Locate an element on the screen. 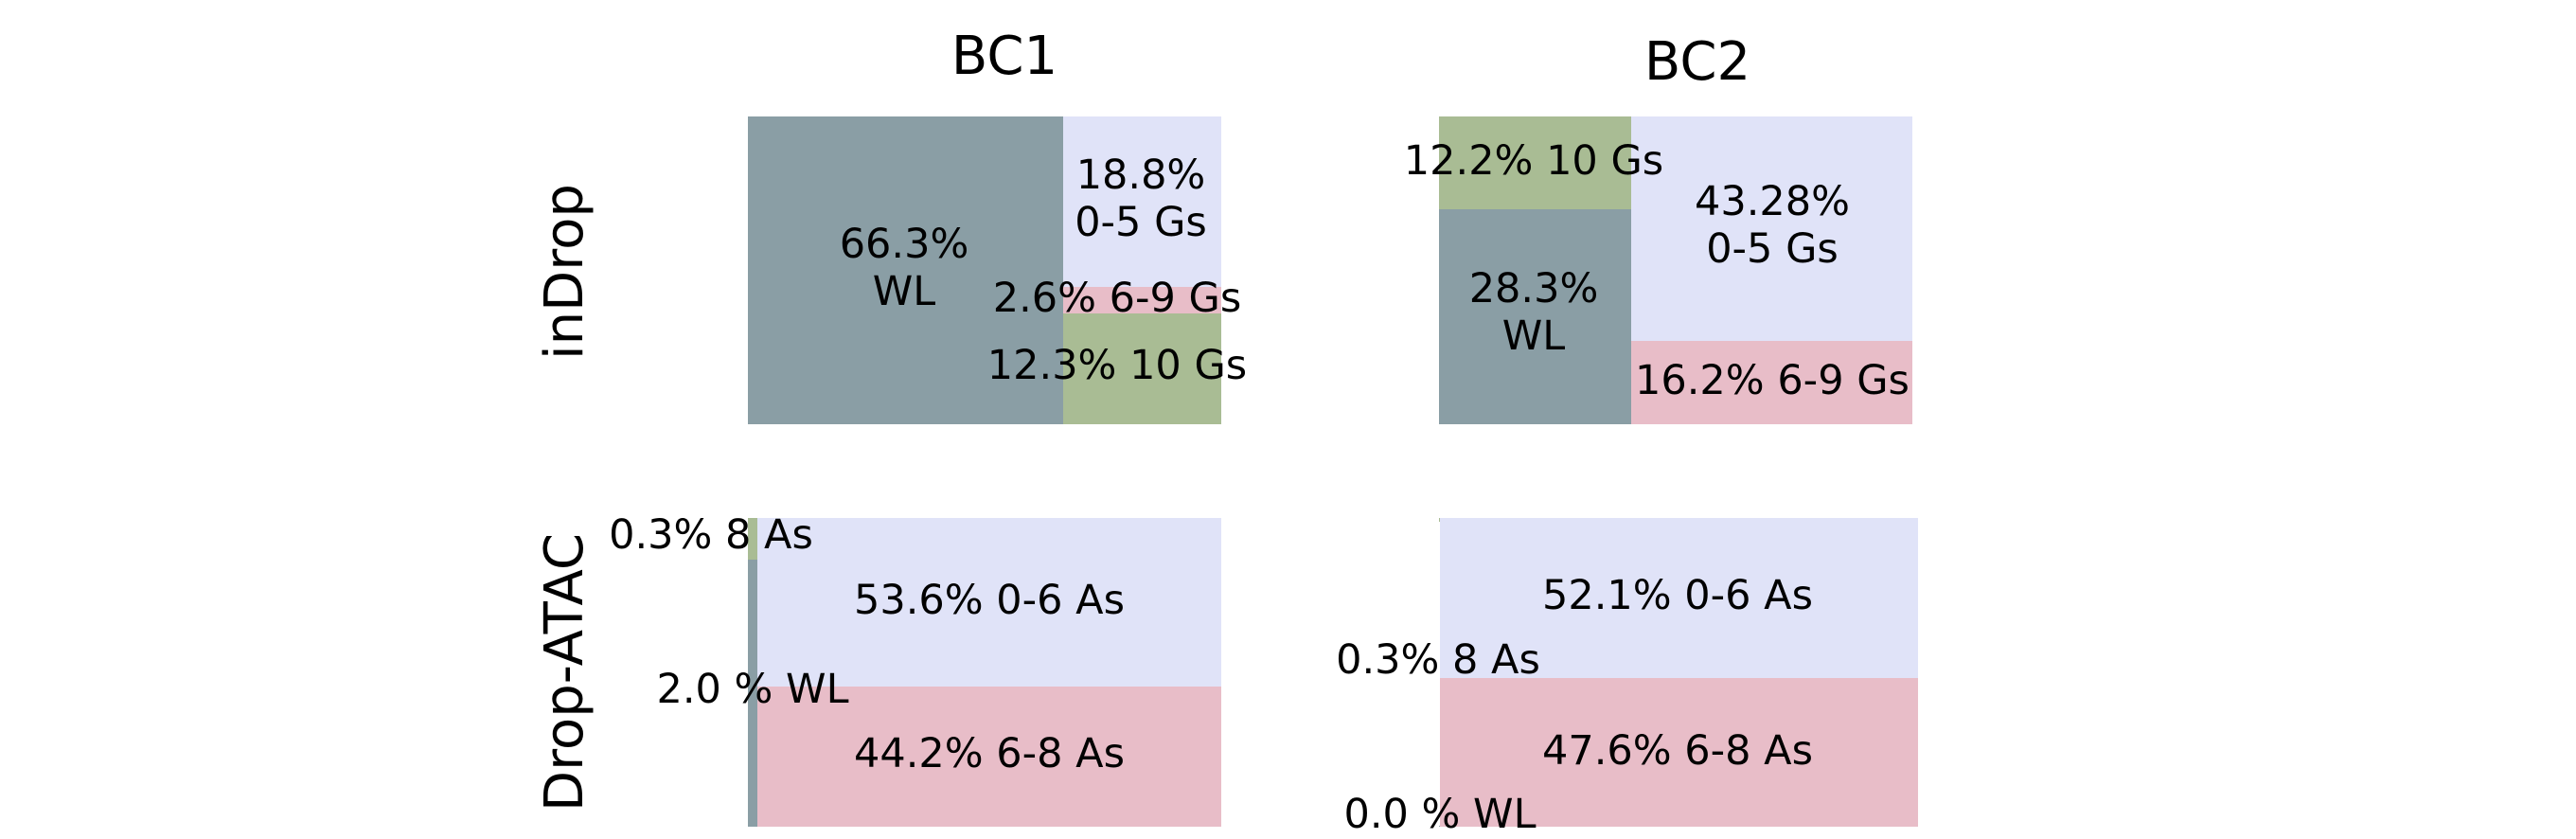 This screenshot has width=2576, height=839. treemap-cell-label-wl: 66.3% WL is located at coordinates (904, 268).